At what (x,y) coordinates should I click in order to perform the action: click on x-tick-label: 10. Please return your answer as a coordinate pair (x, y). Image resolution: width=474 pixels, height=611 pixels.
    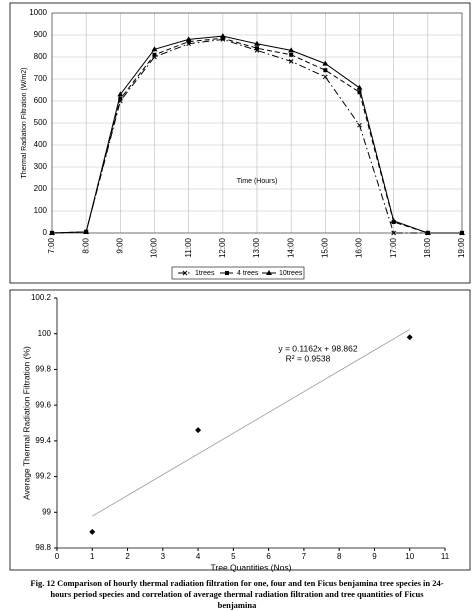
    Looking at the image, I should click on (409, 556).